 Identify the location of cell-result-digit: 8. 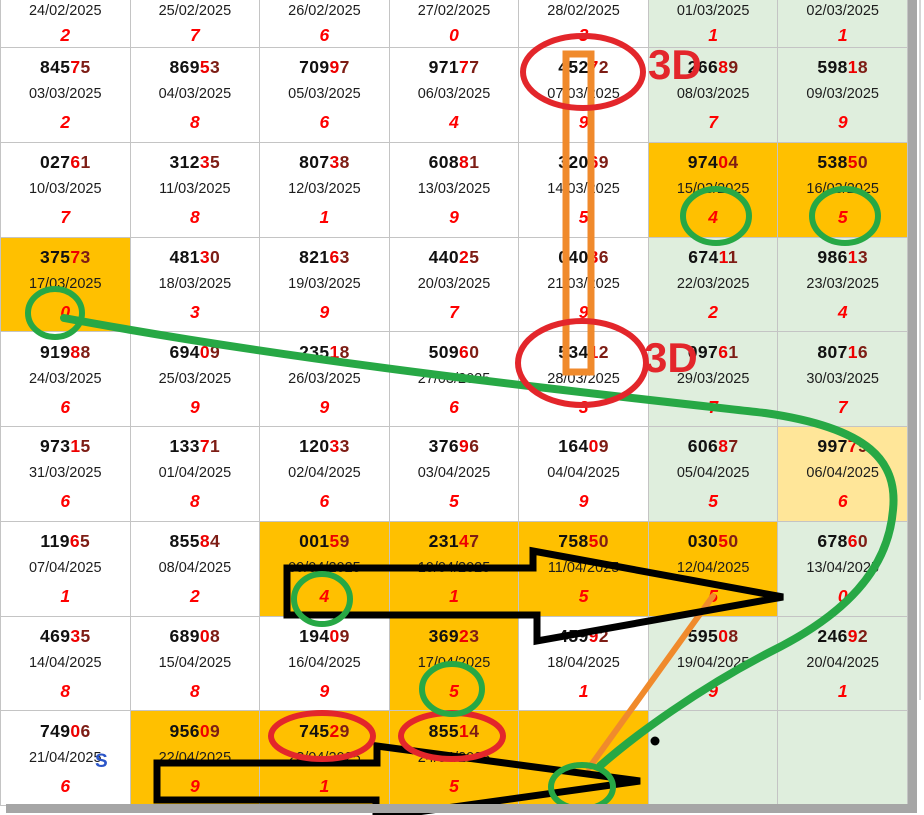
(194, 690).